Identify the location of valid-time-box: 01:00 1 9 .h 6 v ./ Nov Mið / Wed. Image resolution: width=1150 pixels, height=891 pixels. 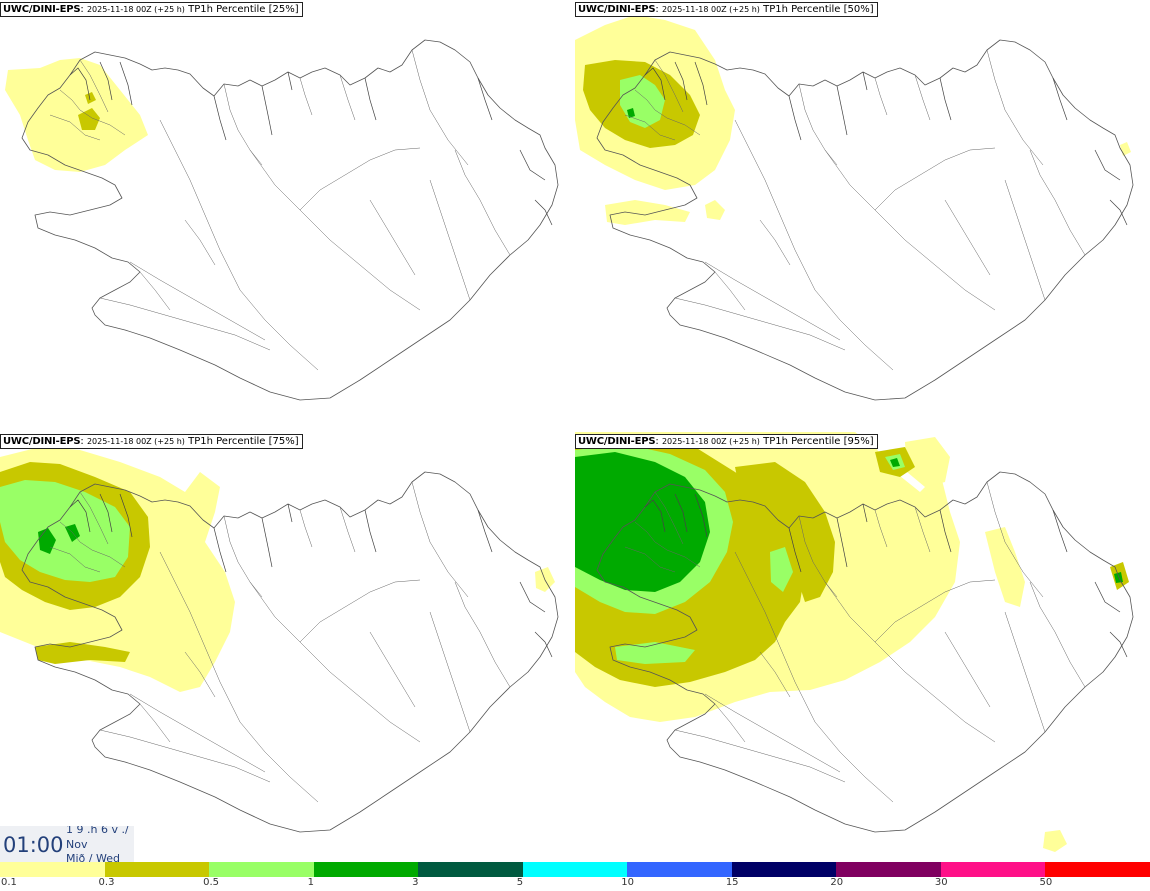
(67, 844).